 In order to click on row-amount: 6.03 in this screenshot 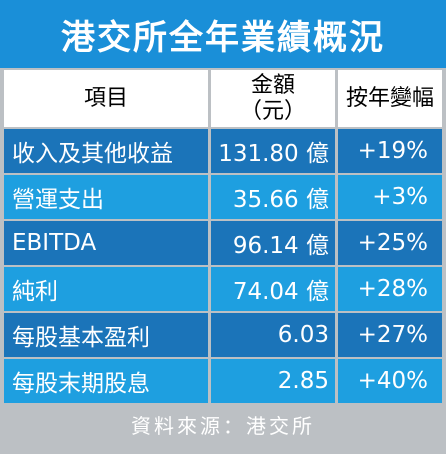, I will do `click(273, 335)`.